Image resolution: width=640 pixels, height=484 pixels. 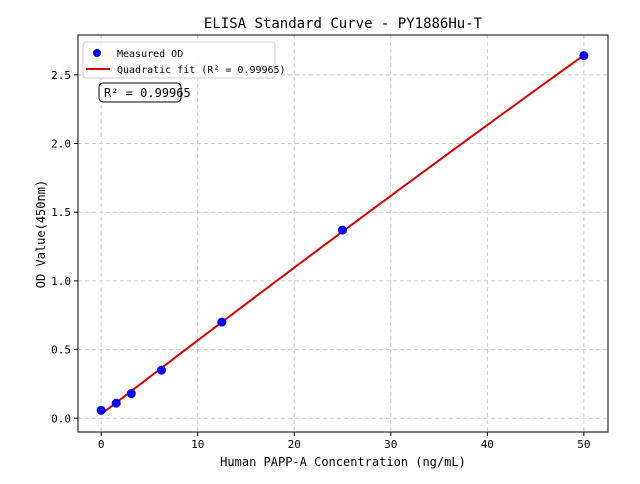 I want to click on y-tick-label: 1.5, so click(x=61, y=212).